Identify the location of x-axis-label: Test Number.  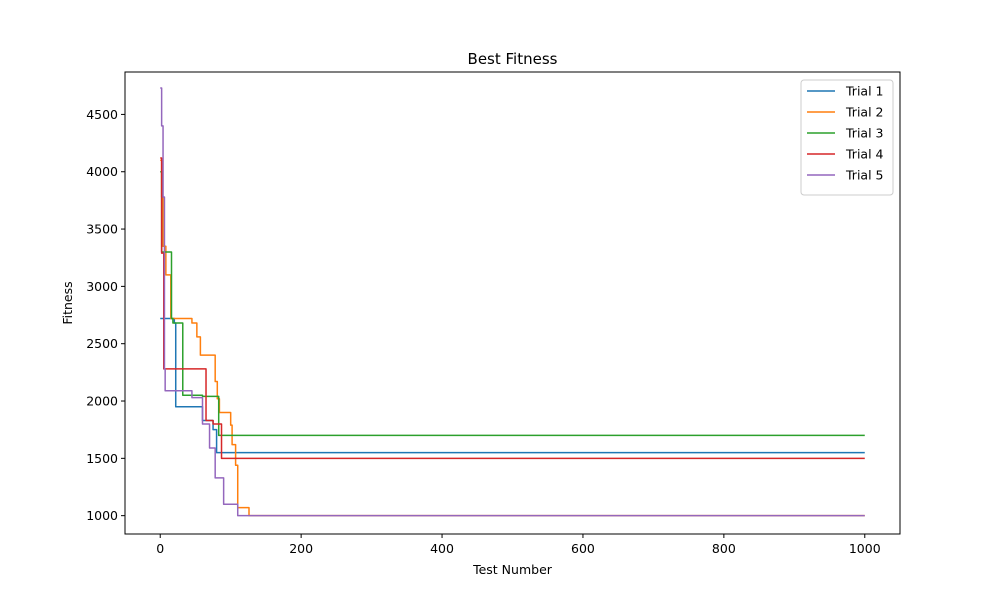
(512, 569).